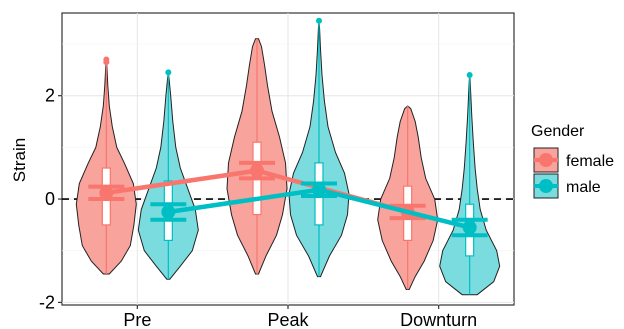  What do you see at coordinates (438, 319) in the screenshot?
I see `x-tick-label: Downturn` at bounding box center [438, 319].